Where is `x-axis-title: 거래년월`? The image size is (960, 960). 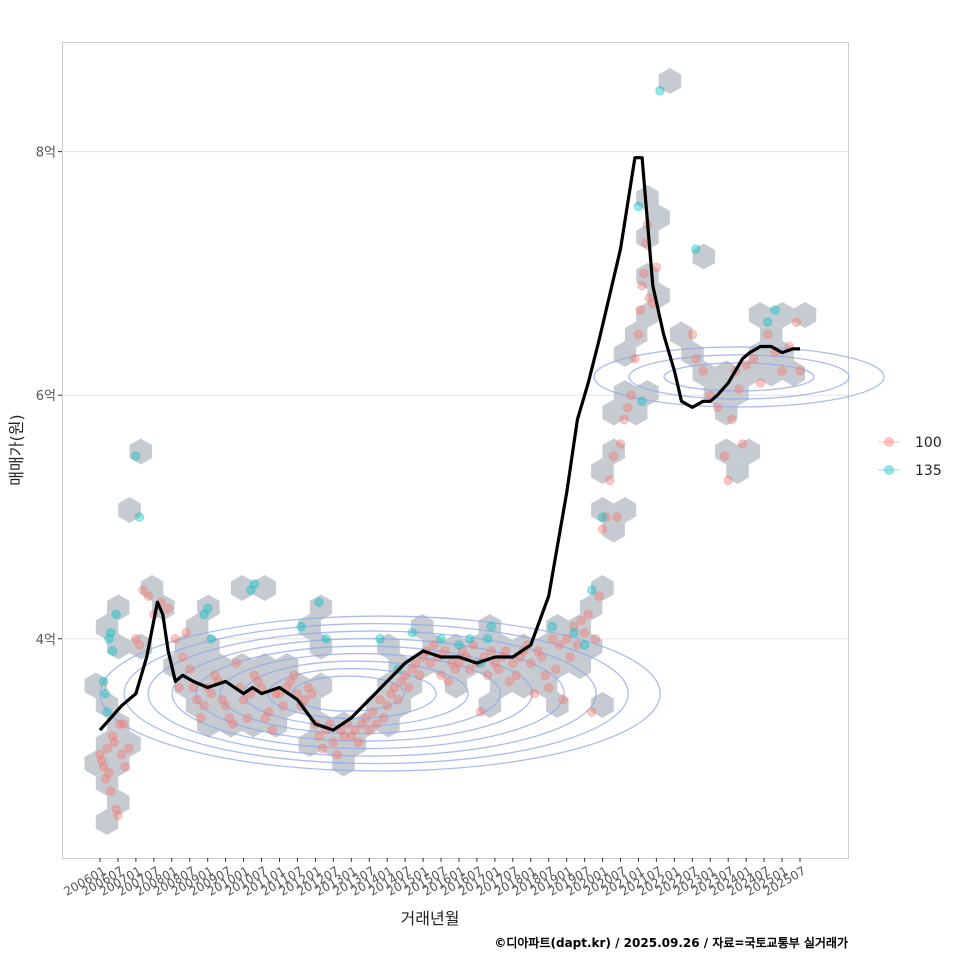
x-axis-title: 거래년월 is located at coordinates (430, 918).